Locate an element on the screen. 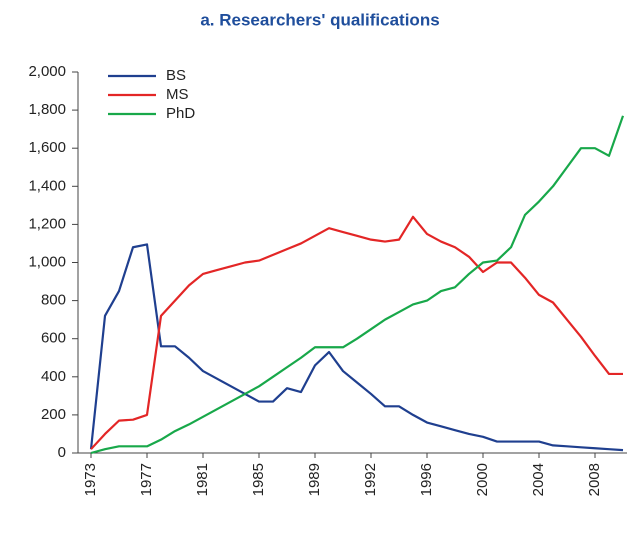  x-tick-label: 1996 is located at coordinates (426, 479).